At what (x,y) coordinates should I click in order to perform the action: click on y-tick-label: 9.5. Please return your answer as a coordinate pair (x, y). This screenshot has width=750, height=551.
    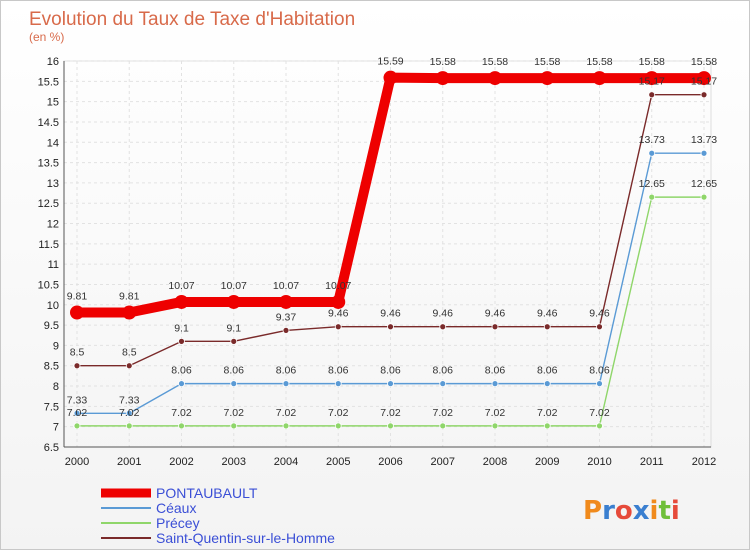
    Looking at the image, I should click on (51, 326).